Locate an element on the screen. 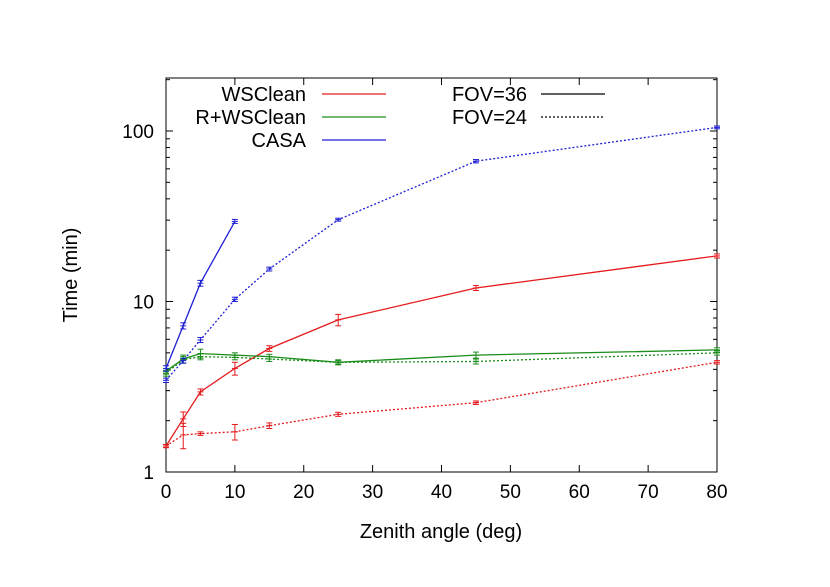  x-axis-title: Zenith angle (deg) is located at coordinates (441, 532).